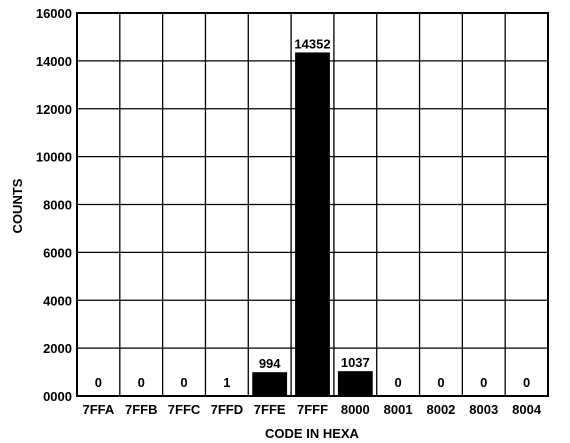 This screenshot has width=570, height=443. Describe the element at coordinates (184, 409) in the screenshot. I see `x-tick-label: 7FFC` at that location.